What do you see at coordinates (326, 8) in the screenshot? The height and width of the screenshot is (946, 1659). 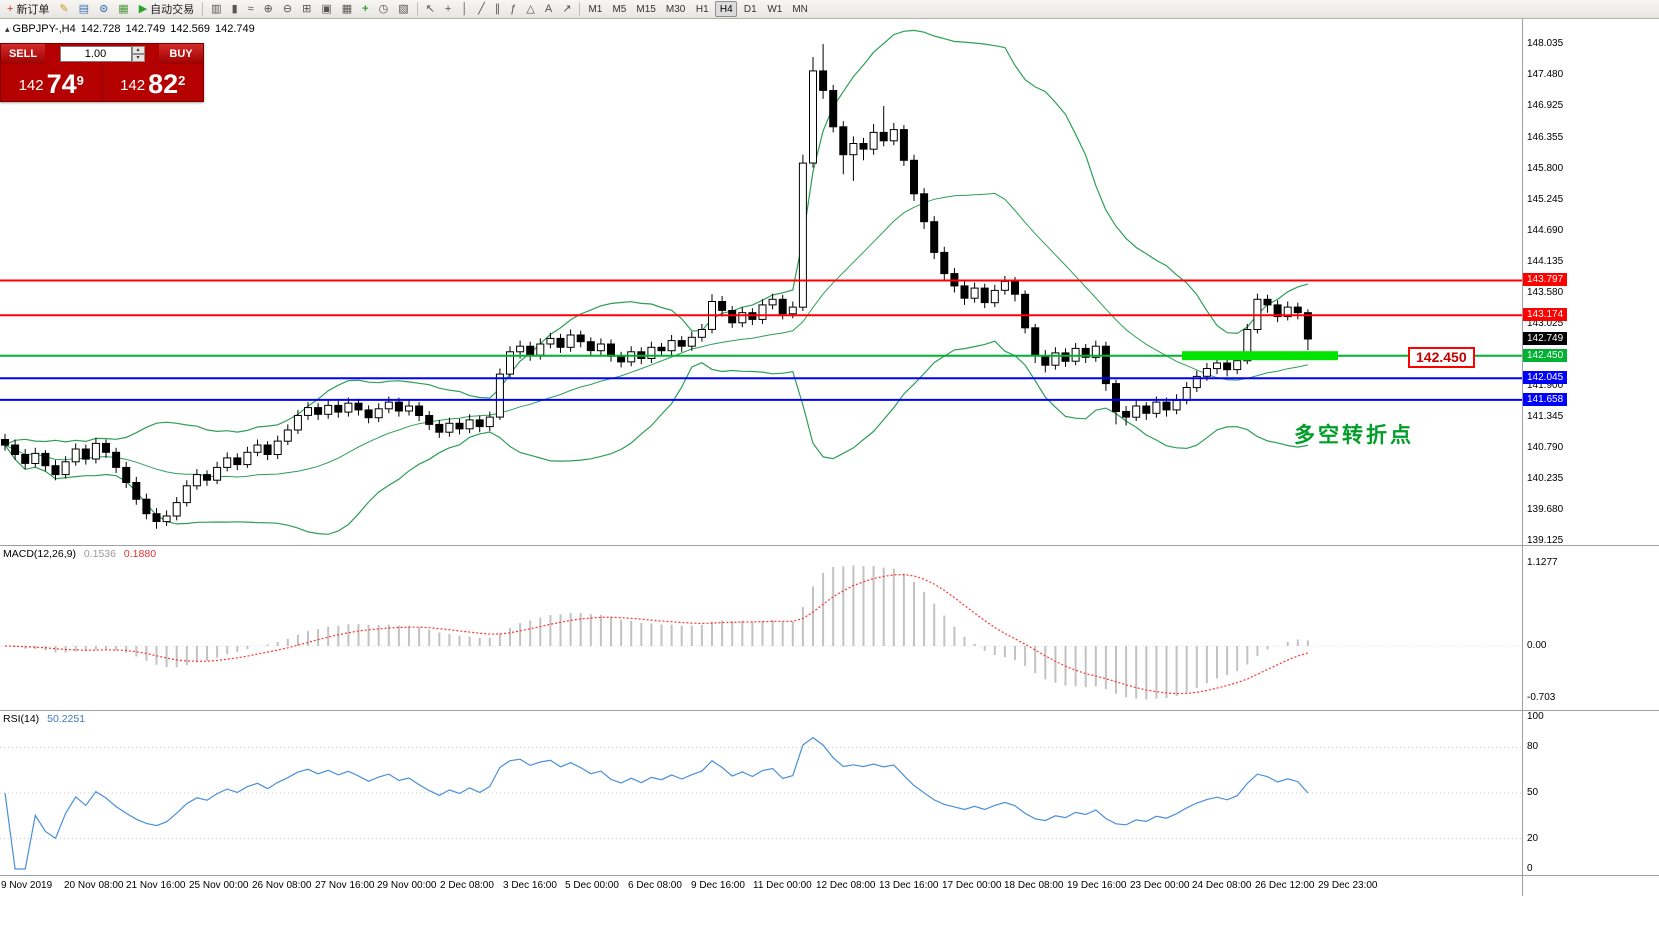 I see `arrange-windows-icon: ▣` at bounding box center [326, 8].